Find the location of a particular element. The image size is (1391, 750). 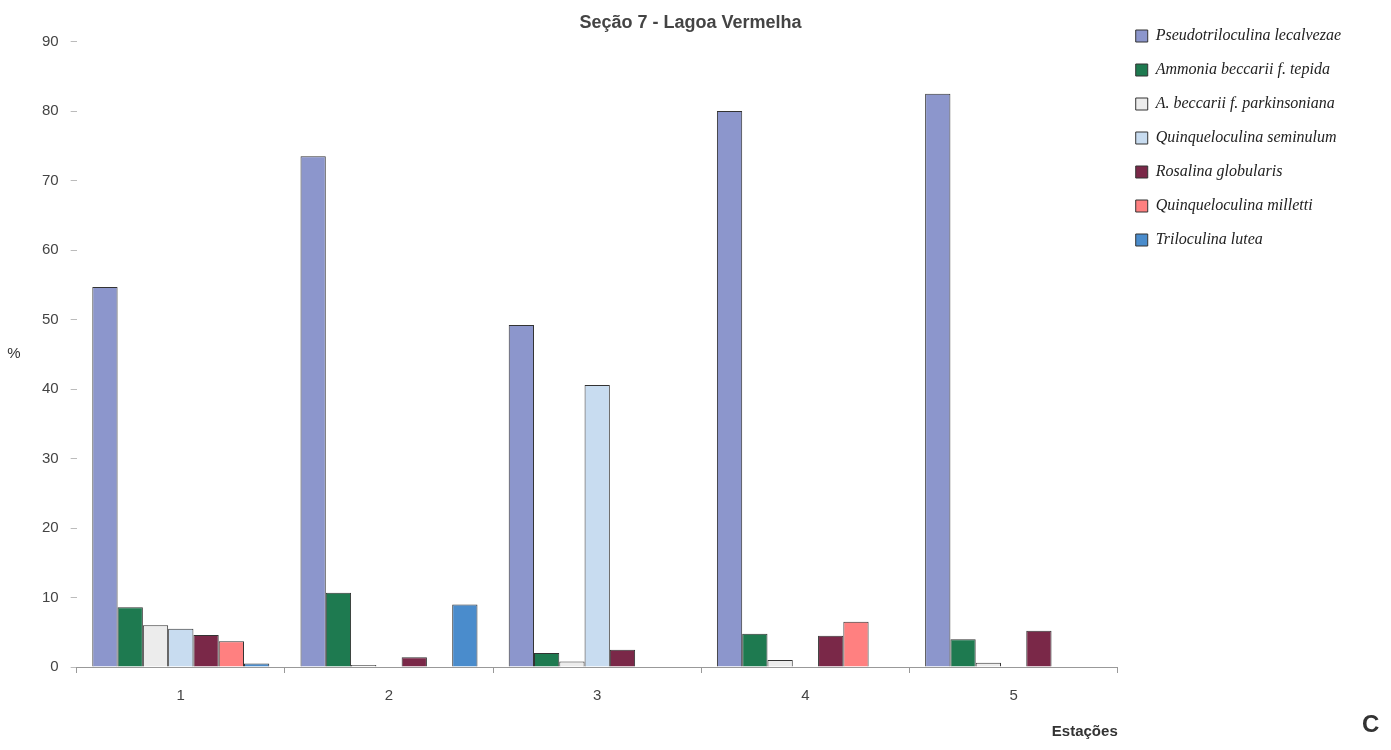

legend-label: Ammonia beccarii f. tepida is located at coordinates (1242, 69).